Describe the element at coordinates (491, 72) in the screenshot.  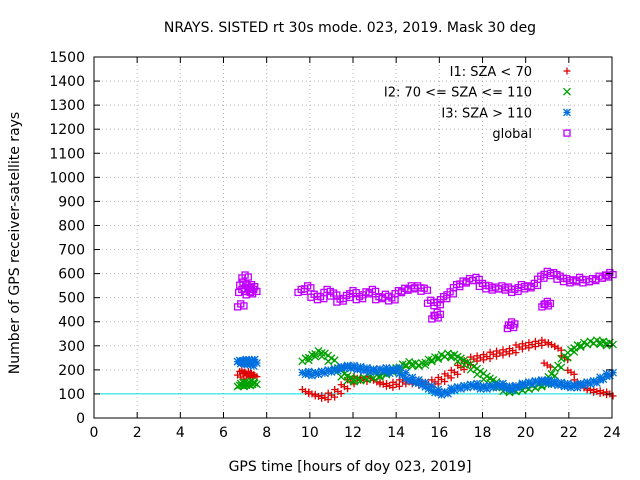
I see `legend-label-i1: I1: SZA < 70` at that location.